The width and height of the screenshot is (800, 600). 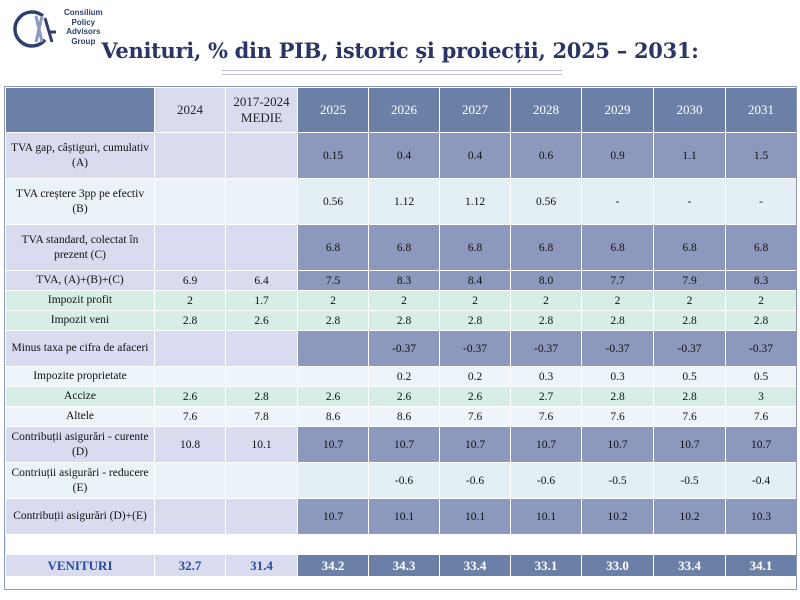 I want to click on column-header: 2030, so click(x=689, y=110).